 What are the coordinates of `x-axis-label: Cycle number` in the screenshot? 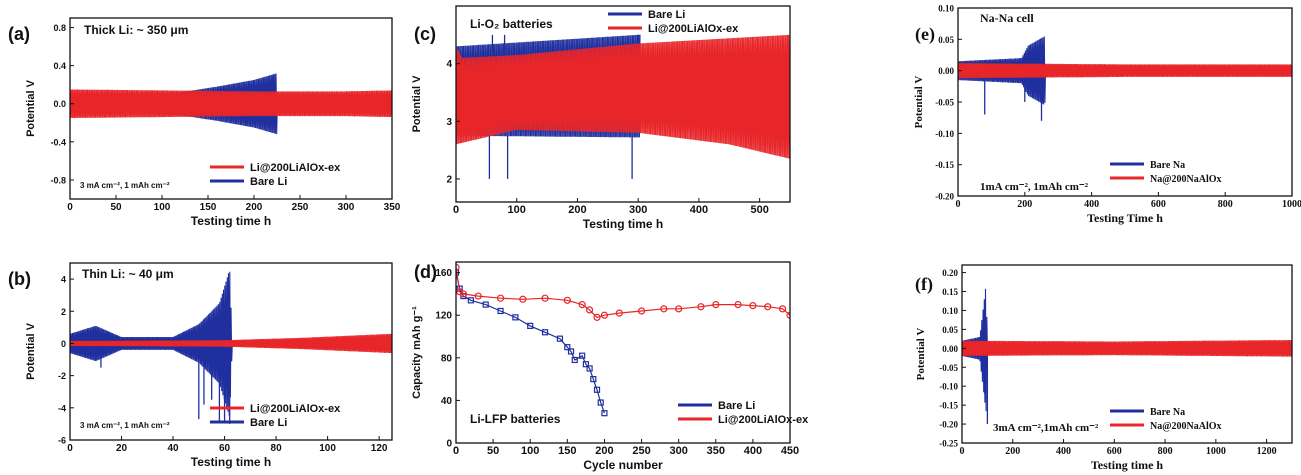 It's located at (623, 465).